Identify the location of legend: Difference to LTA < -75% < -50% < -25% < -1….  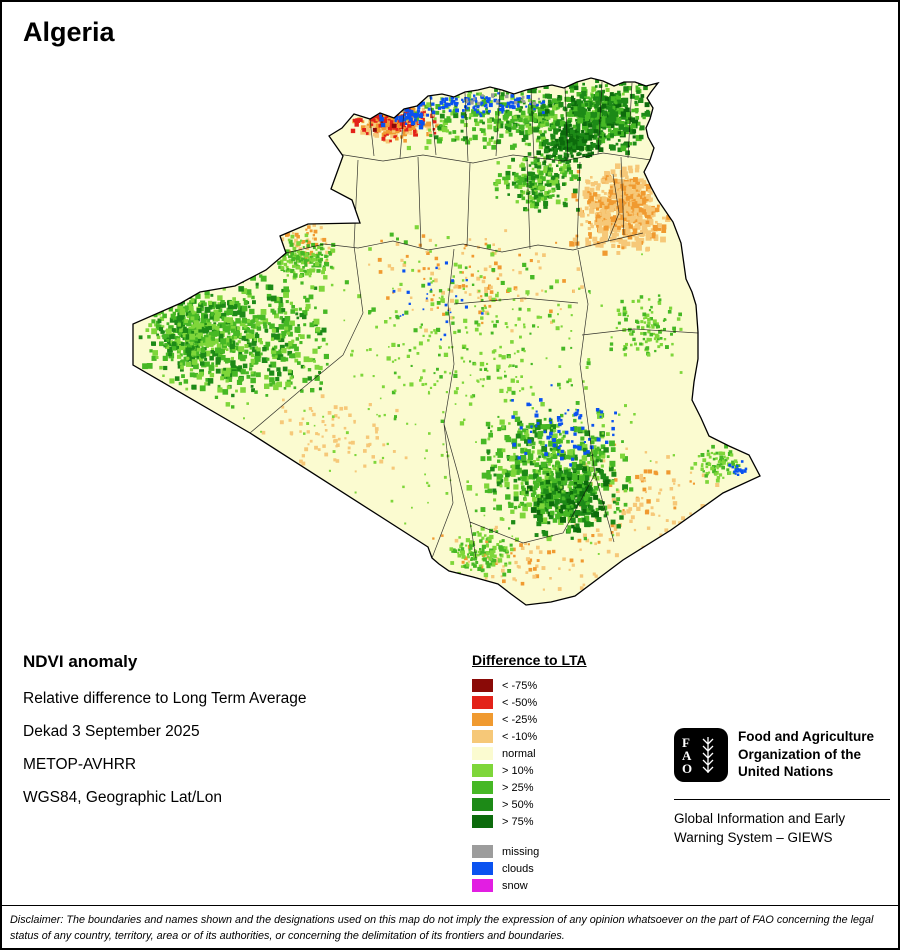
(529, 773).